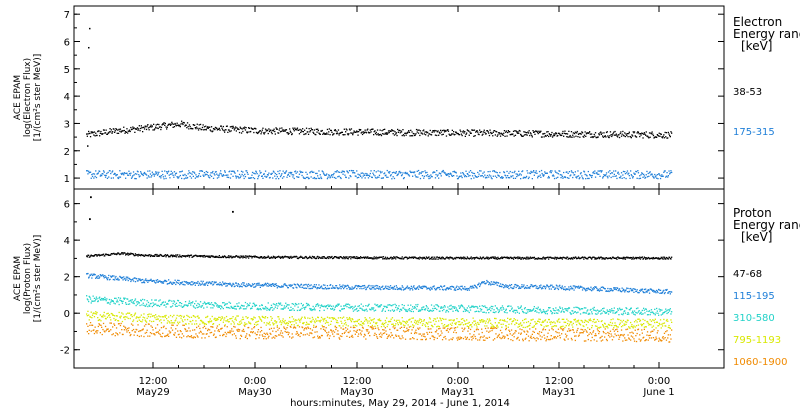 The image size is (800, 410). Describe the element at coordinates (67, 43) in the screenshot. I see `y-tick-label: 6` at that location.